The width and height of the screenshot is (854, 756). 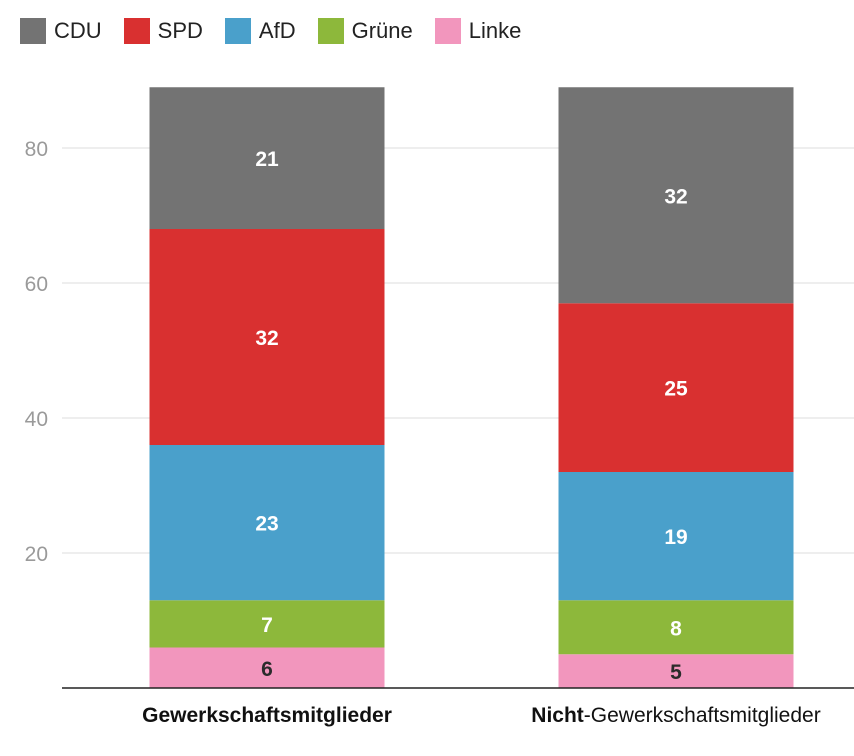 What do you see at coordinates (36, 284) in the screenshot?
I see `y-tick-label-60: 60` at bounding box center [36, 284].